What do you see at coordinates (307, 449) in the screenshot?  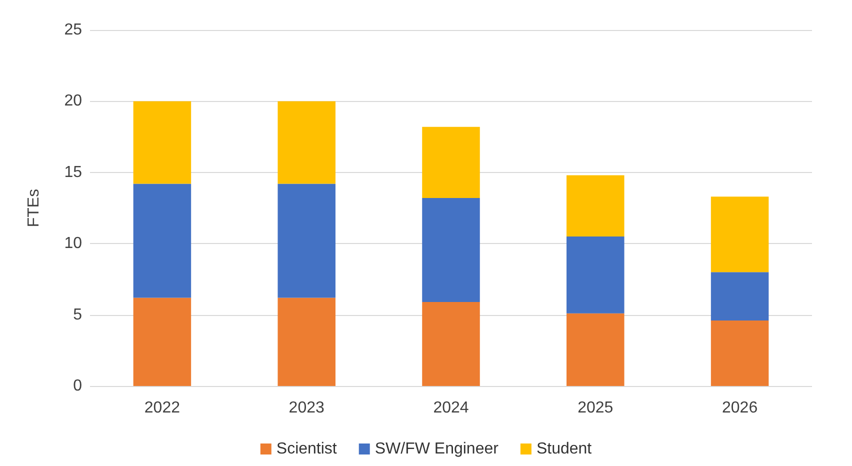 I see `legend-label: Scientist` at bounding box center [307, 449].